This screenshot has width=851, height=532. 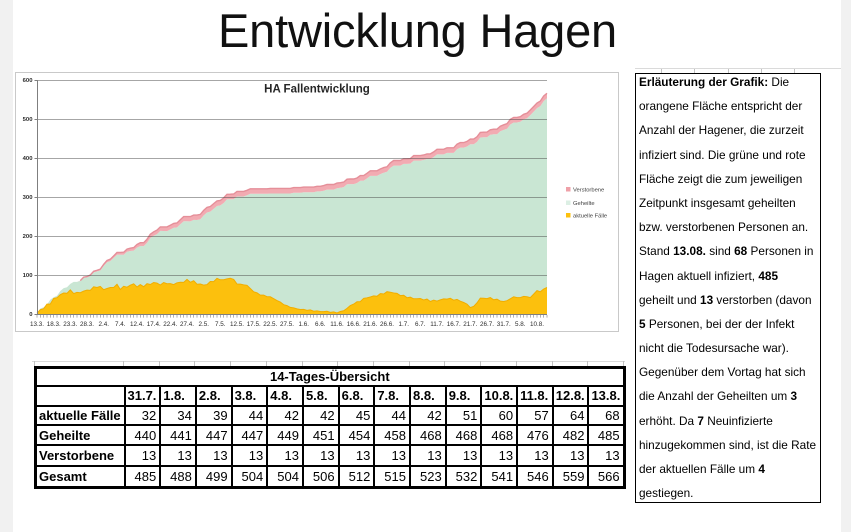 I want to click on svg-text: 21.7., so click(x=470, y=324).